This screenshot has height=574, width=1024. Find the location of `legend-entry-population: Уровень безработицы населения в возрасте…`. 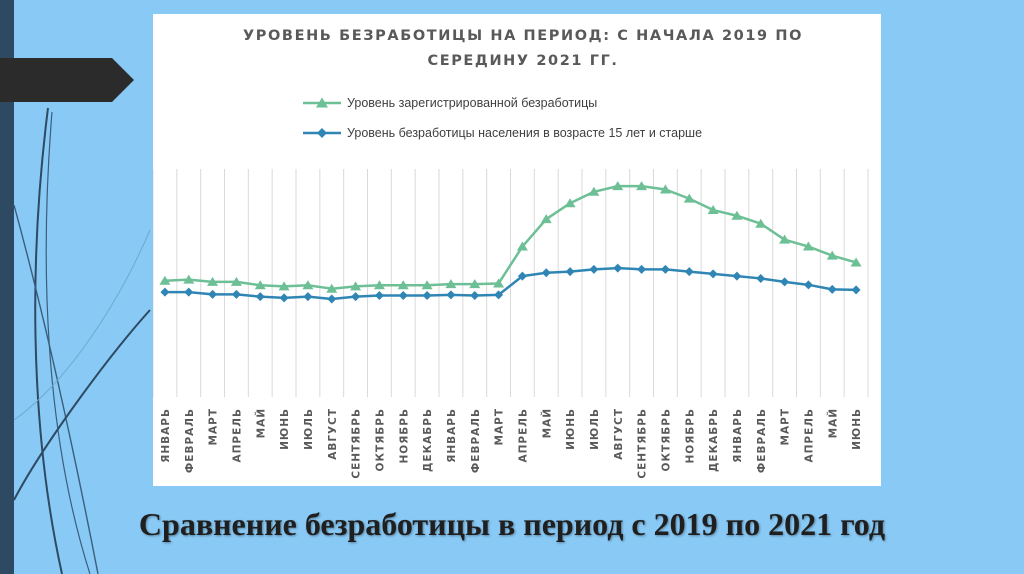

legend-entry-population: Уровень безработицы населения в возрасте… is located at coordinates (502, 133).